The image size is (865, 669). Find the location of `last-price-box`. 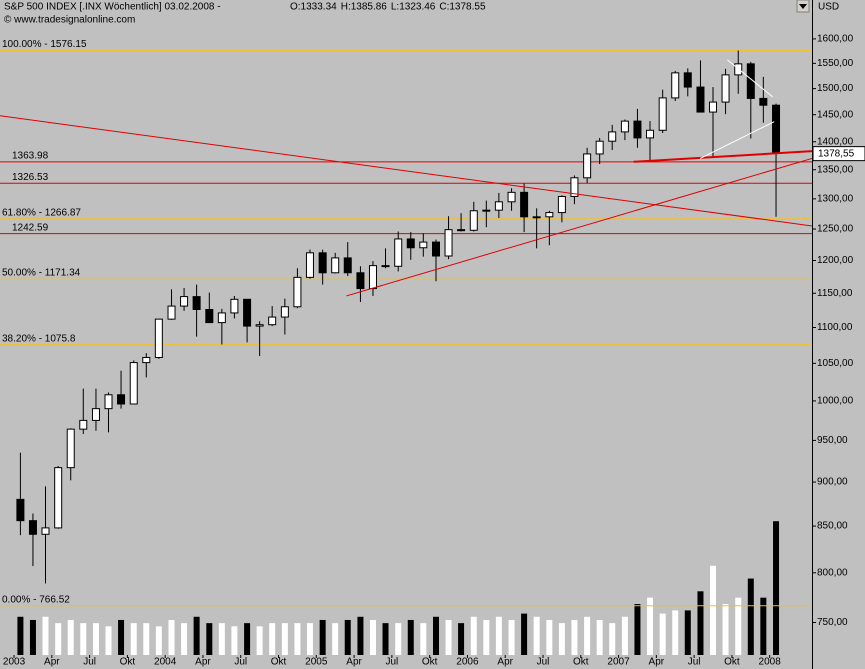

last-price-box is located at coordinates (838, 154).